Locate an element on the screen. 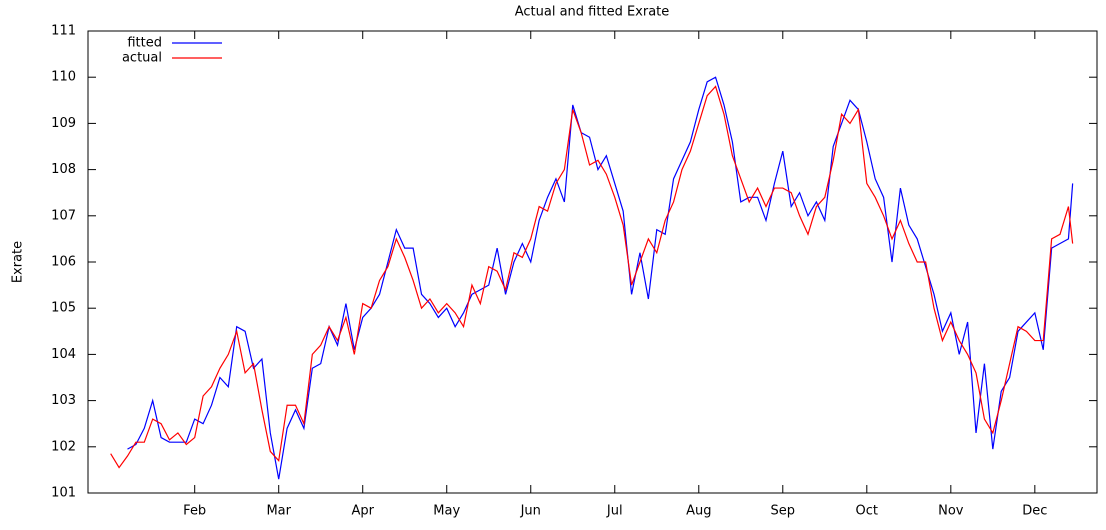 This screenshot has width=1106, height=530. y-tick-label: 101 is located at coordinates (63, 493).